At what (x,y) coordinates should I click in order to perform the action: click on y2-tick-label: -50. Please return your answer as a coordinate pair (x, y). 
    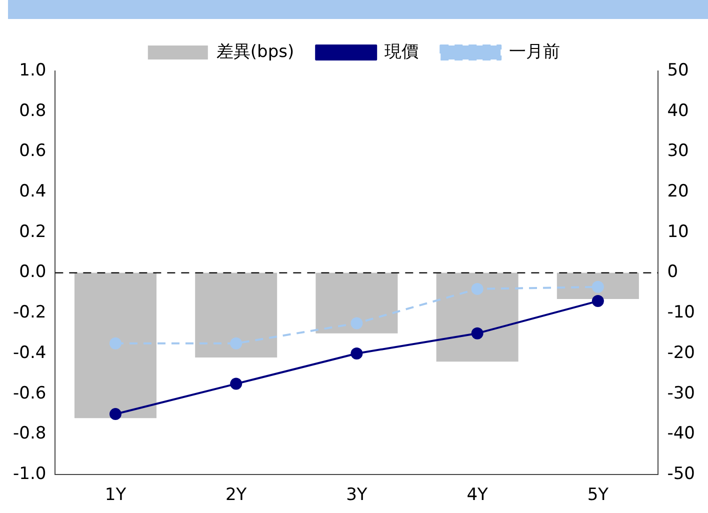
    Looking at the image, I should click on (681, 474).